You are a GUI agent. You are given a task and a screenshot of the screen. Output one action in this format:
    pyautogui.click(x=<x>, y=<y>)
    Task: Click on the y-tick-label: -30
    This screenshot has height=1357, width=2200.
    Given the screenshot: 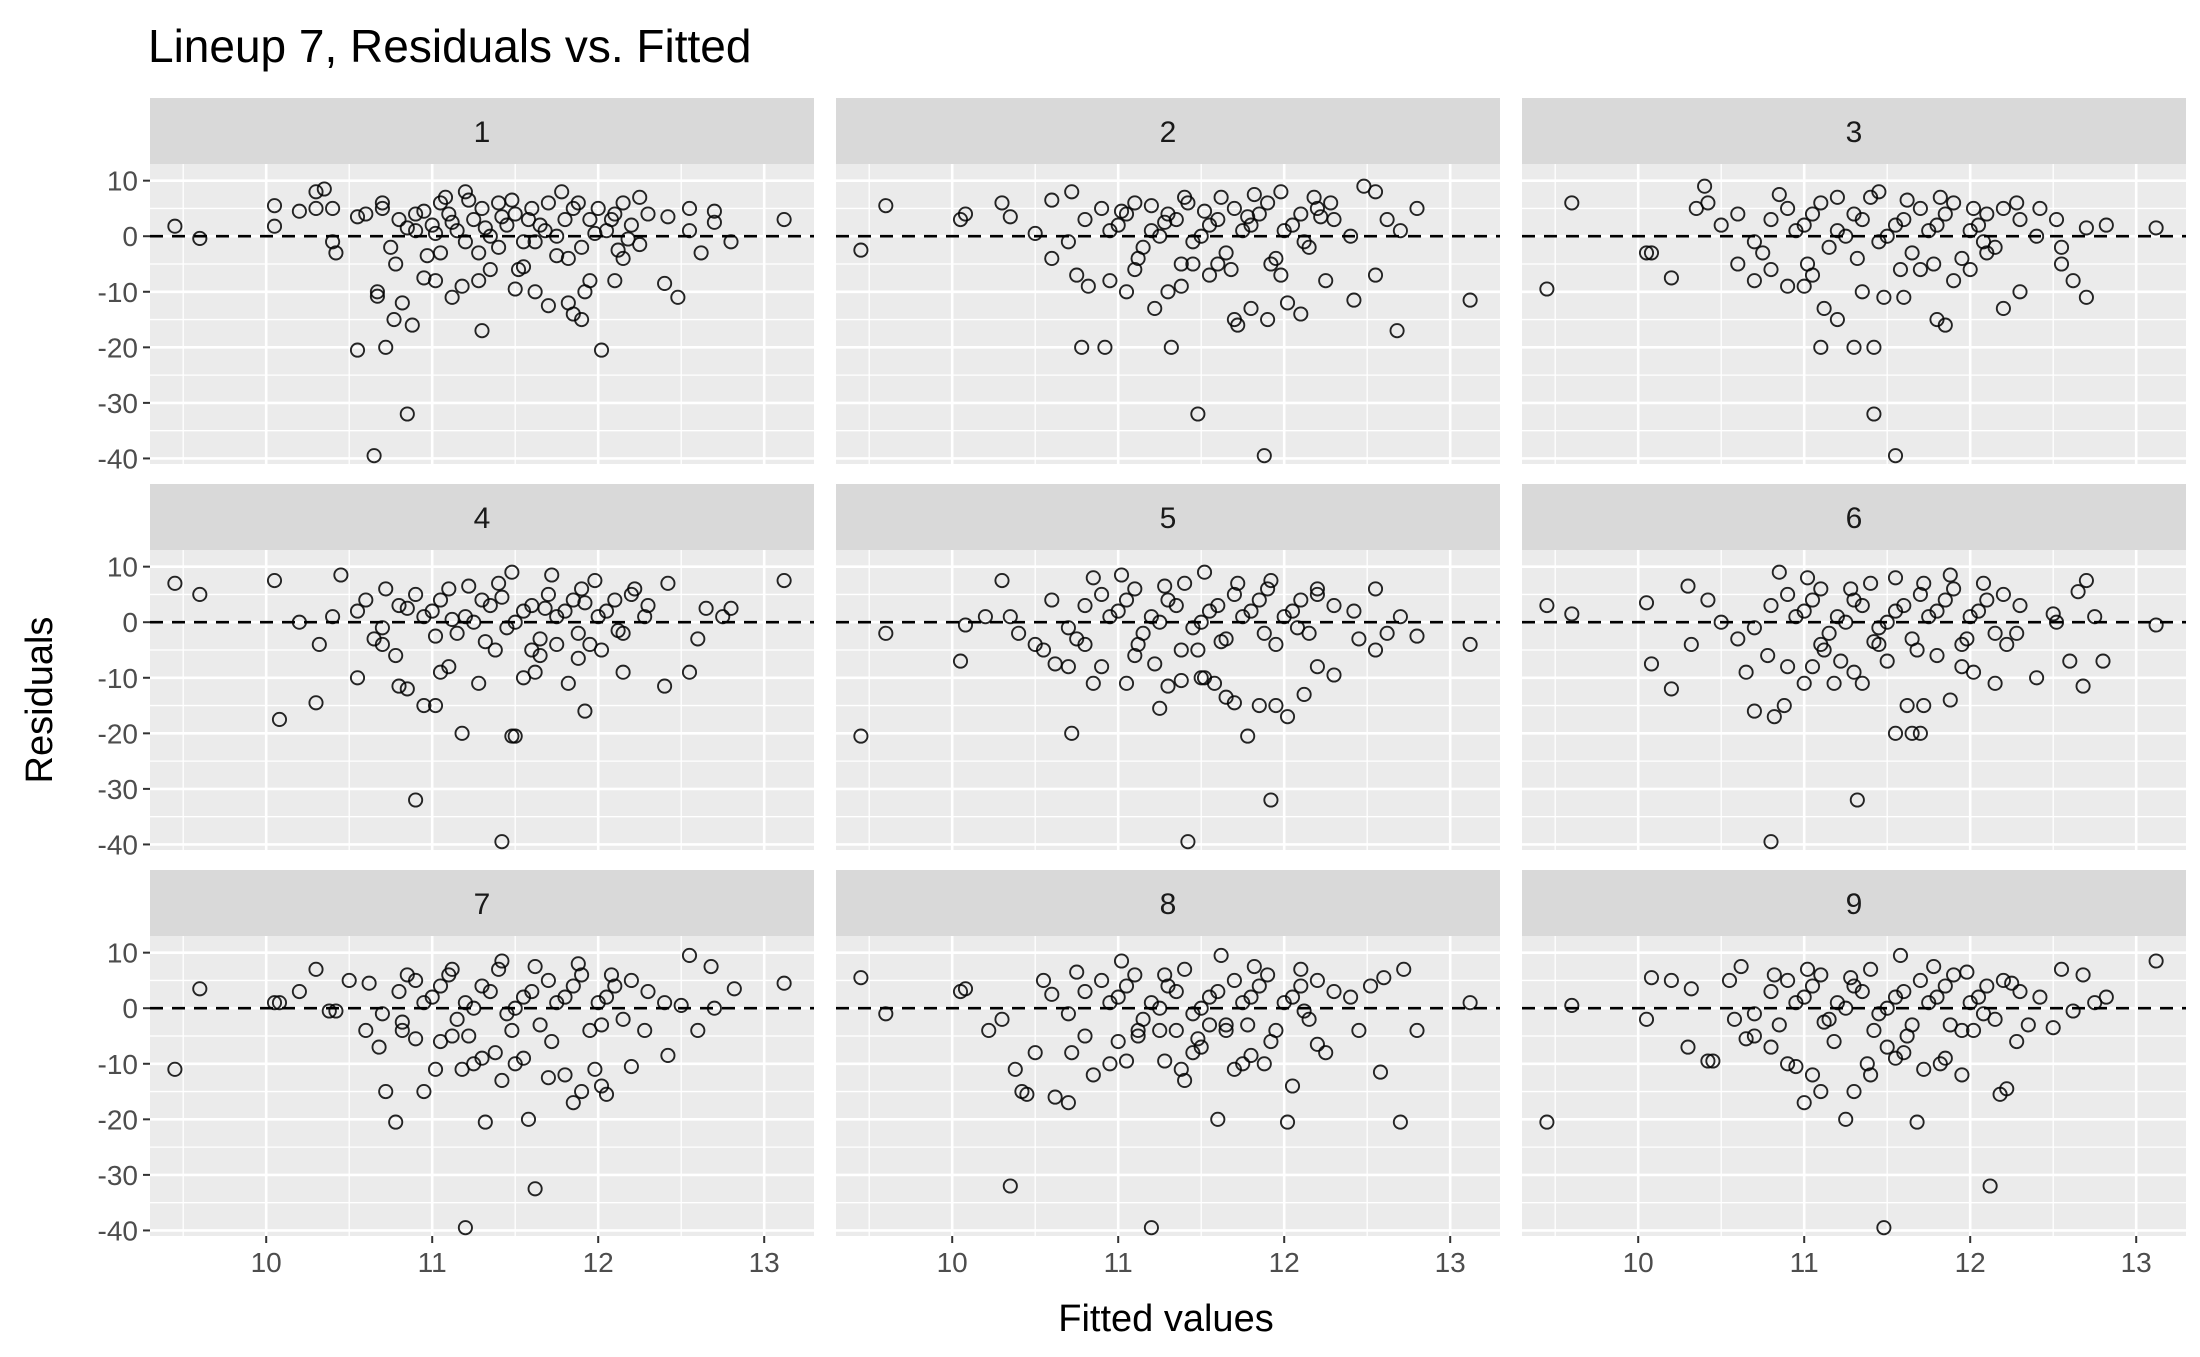 What is the action you would take?
    pyautogui.click(x=118, y=1175)
    